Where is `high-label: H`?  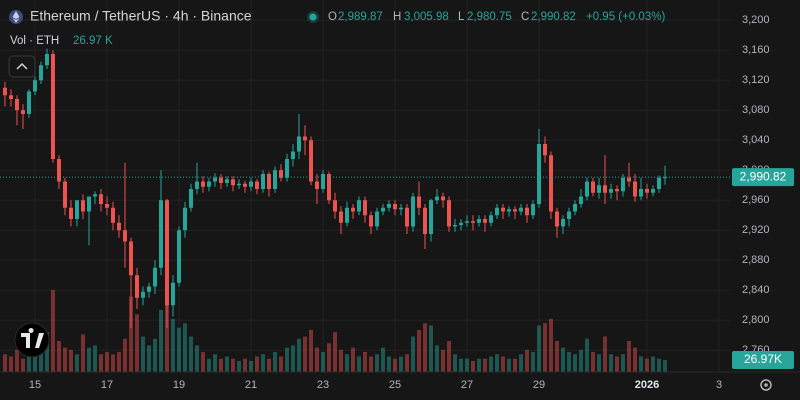
high-label: H is located at coordinates (397, 17).